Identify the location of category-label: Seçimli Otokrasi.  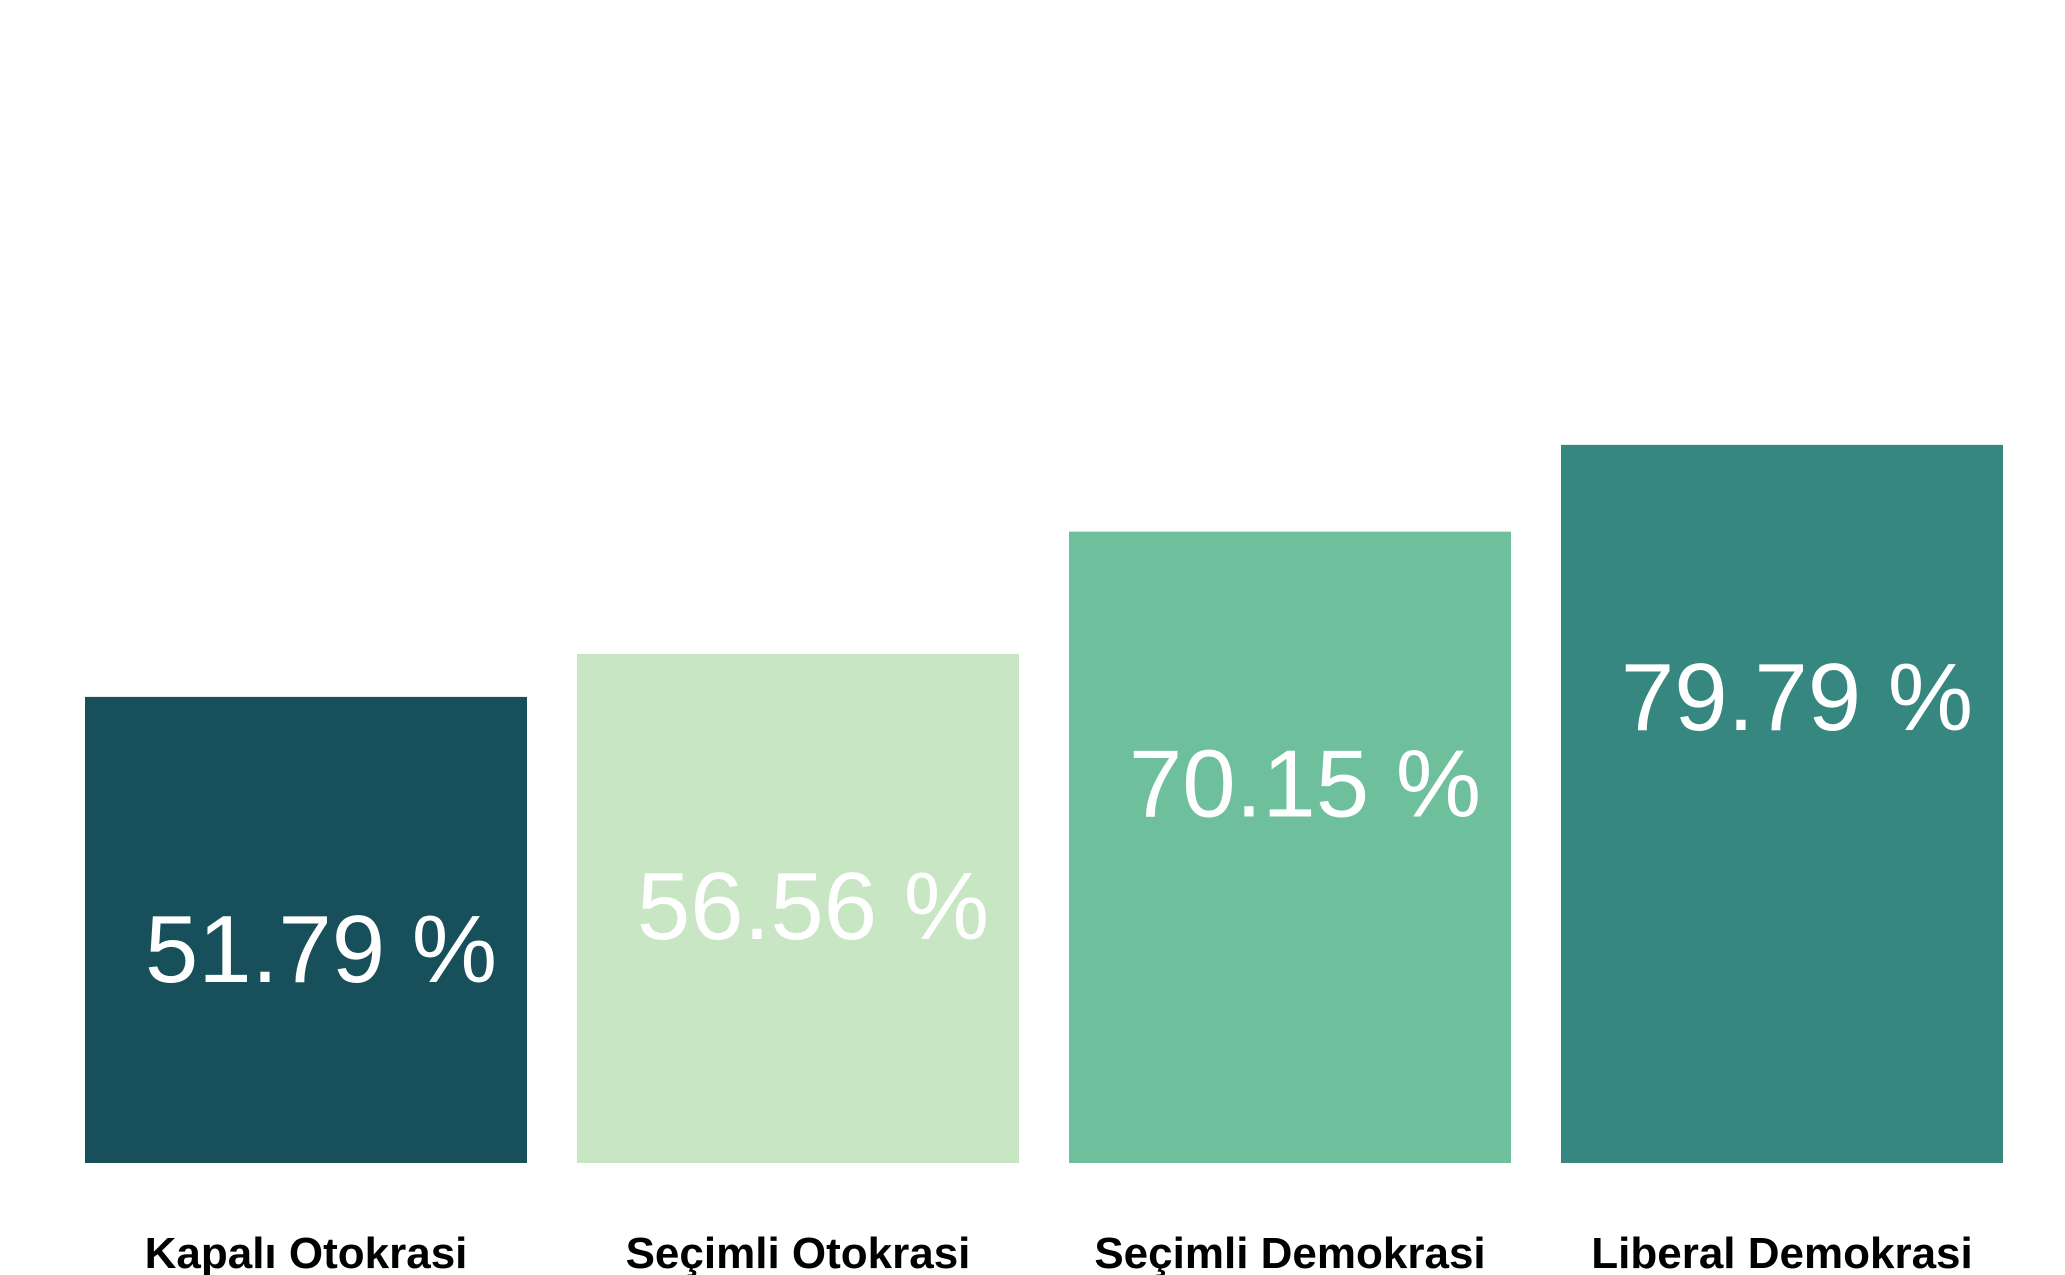
(798, 1252).